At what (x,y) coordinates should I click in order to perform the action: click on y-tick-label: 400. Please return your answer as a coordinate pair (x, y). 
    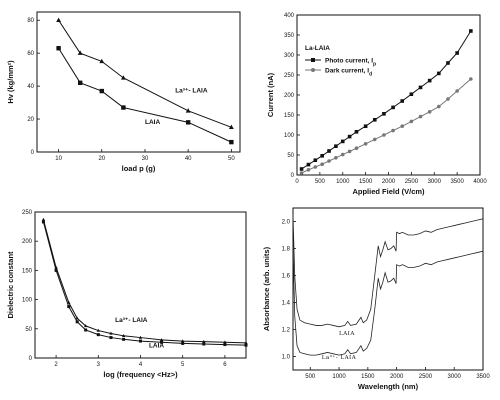
    Looking at the image, I should click on (289, 16).